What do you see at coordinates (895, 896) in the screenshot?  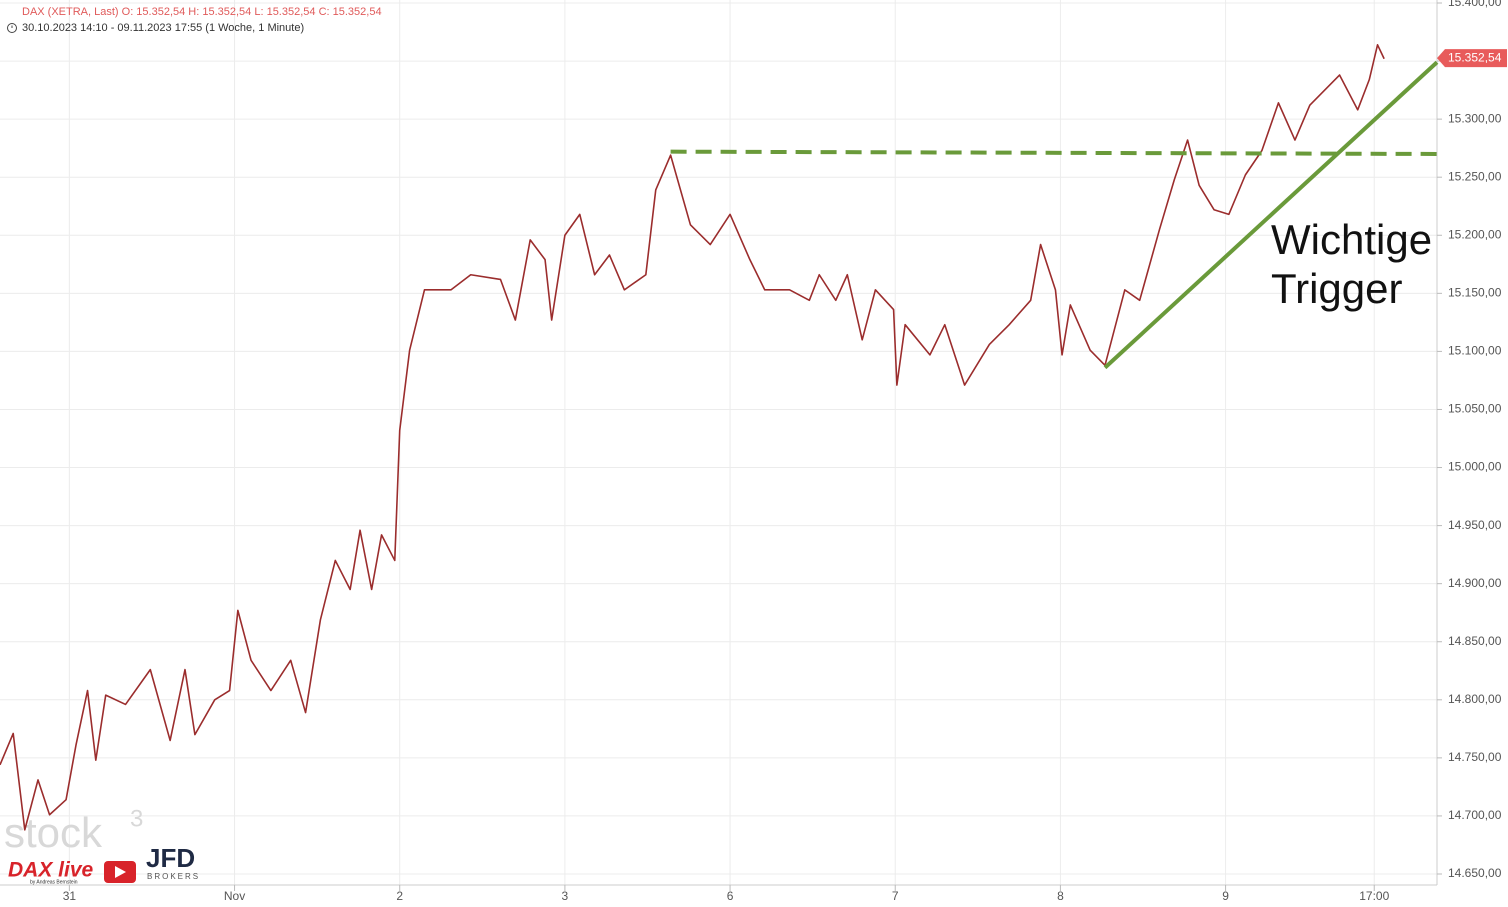 I see `x-tick-label: 7` at bounding box center [895, 896].